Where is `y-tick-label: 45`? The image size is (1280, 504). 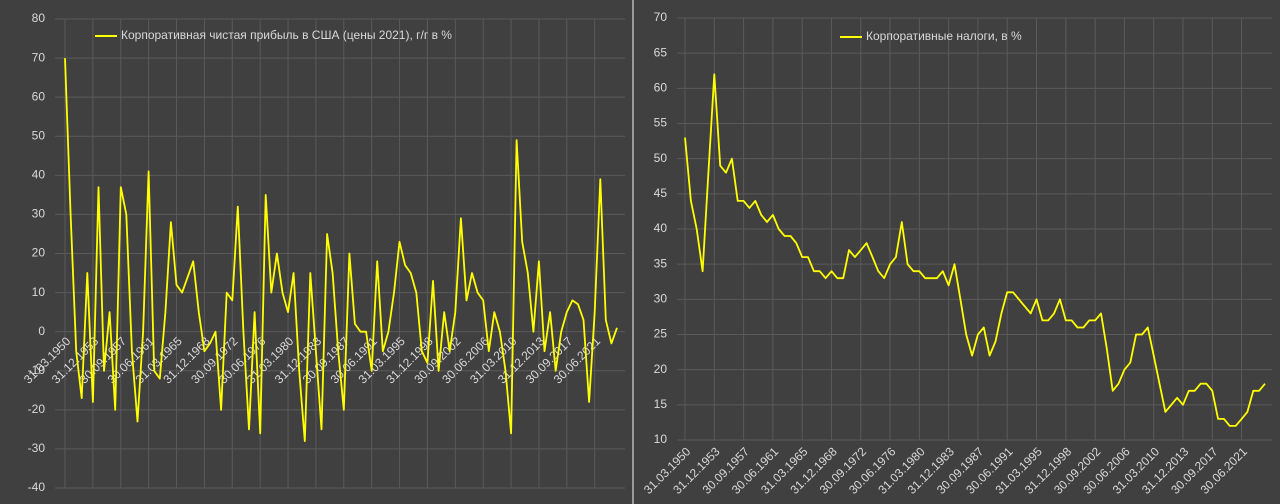 y-tick-label: 45 is located at coordinates (661, 193).